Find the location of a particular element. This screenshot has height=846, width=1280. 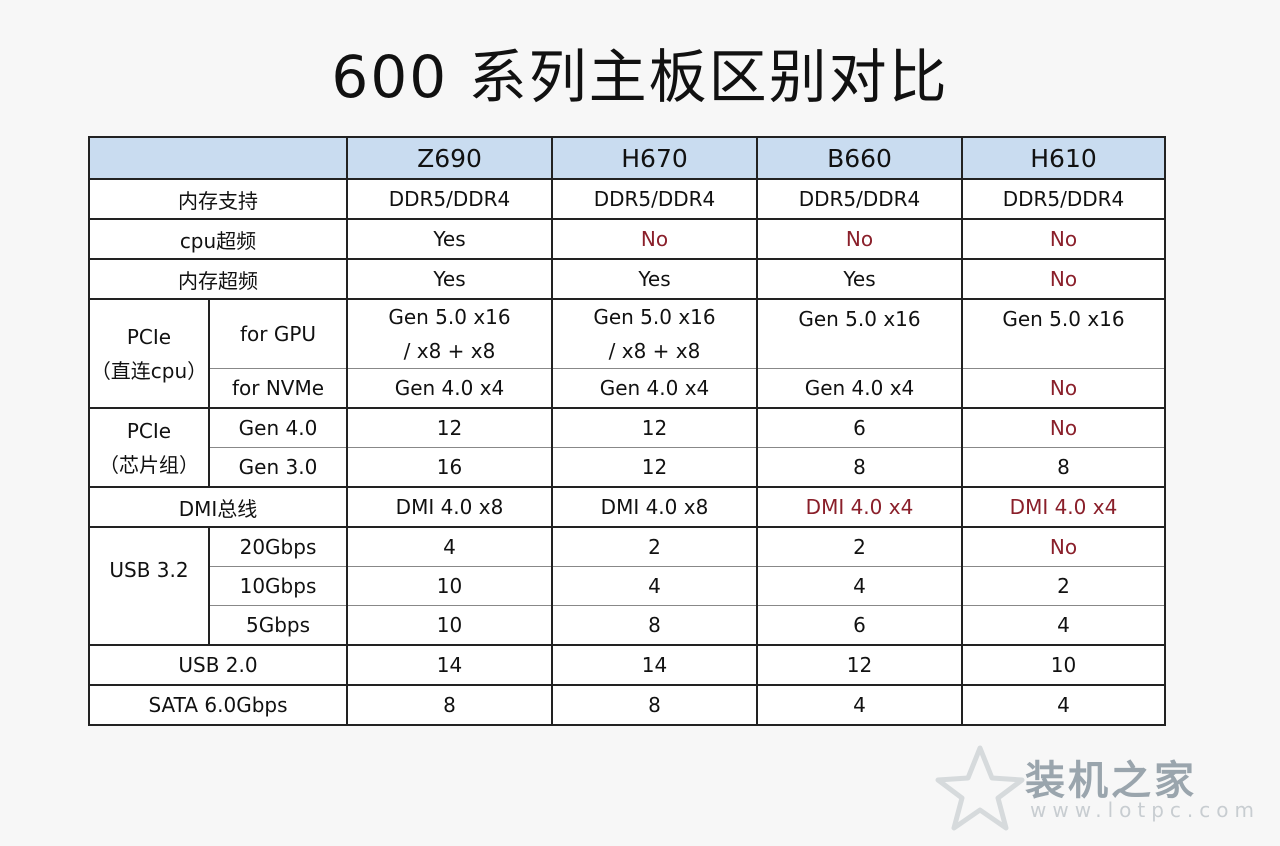

table-row: 10Gbps 10 4 4 2 is located at coordinates (627, 586).